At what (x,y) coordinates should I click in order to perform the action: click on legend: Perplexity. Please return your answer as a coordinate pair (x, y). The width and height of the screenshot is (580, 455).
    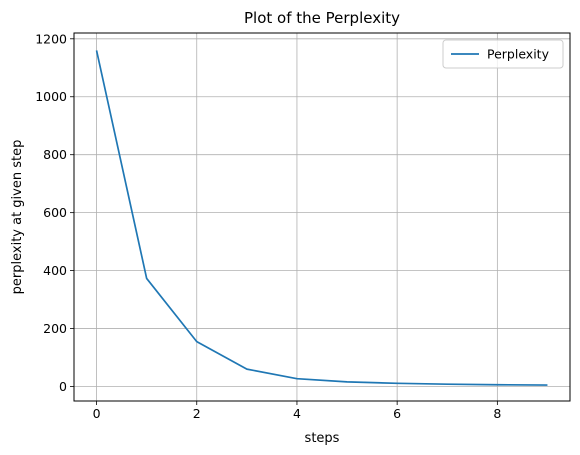
    Looking at the image, I should click on (503, 54).